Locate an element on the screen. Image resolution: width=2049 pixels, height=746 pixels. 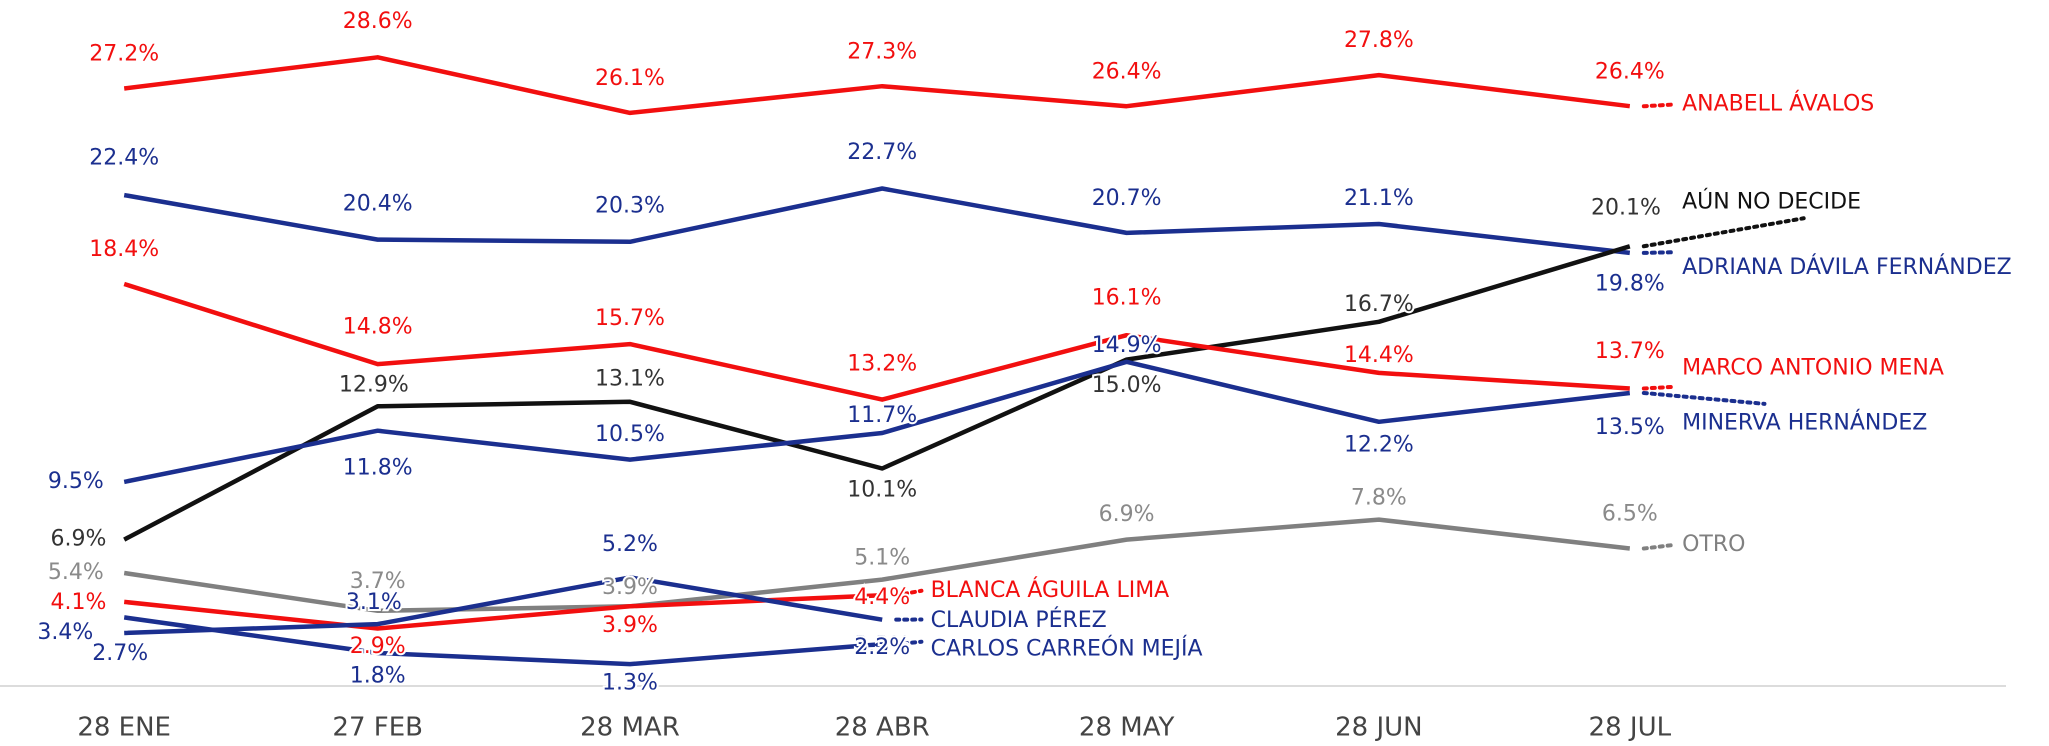
value-label: 18.4% is located at coordinates (124, 249).